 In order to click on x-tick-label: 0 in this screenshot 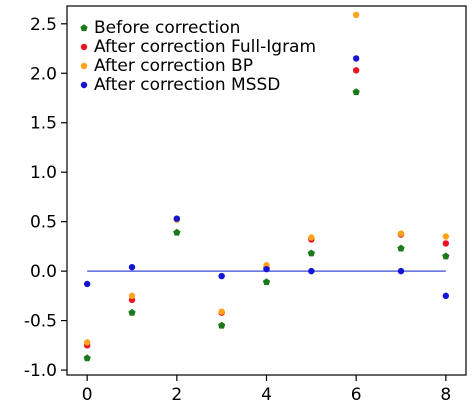, I will do `click(87, 395)`.